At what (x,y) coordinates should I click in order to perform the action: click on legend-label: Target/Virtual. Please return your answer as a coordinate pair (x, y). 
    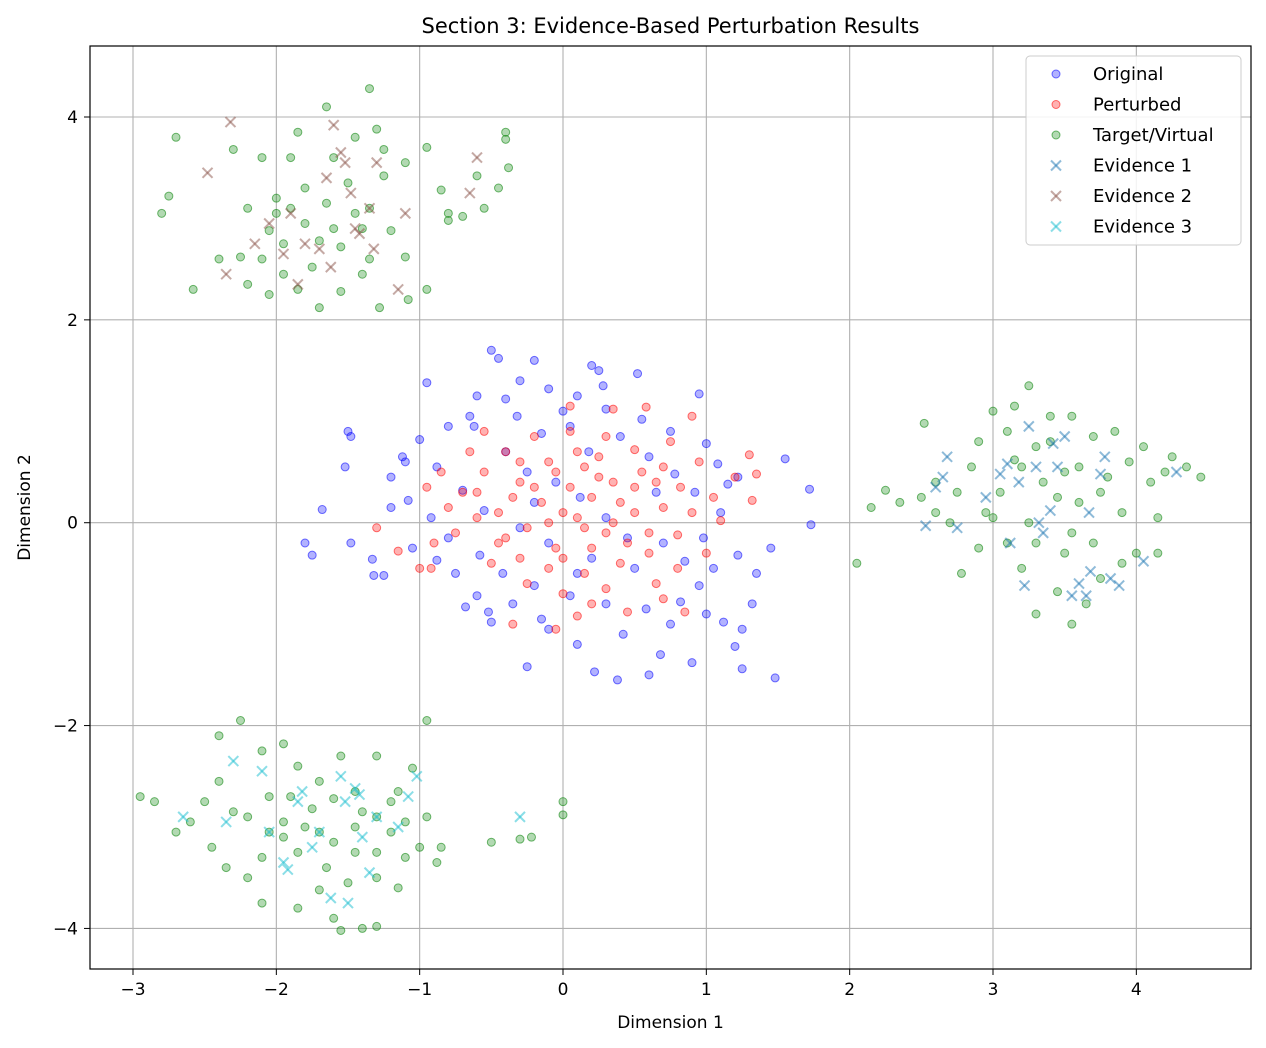
    Looking at the image, I should click on (1153, 135).